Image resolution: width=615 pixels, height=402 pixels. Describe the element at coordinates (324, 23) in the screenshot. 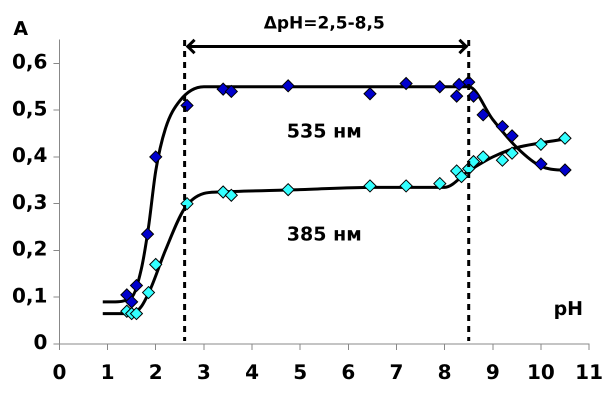

I see `text: ΔpH=2,5-8,5` at that location.